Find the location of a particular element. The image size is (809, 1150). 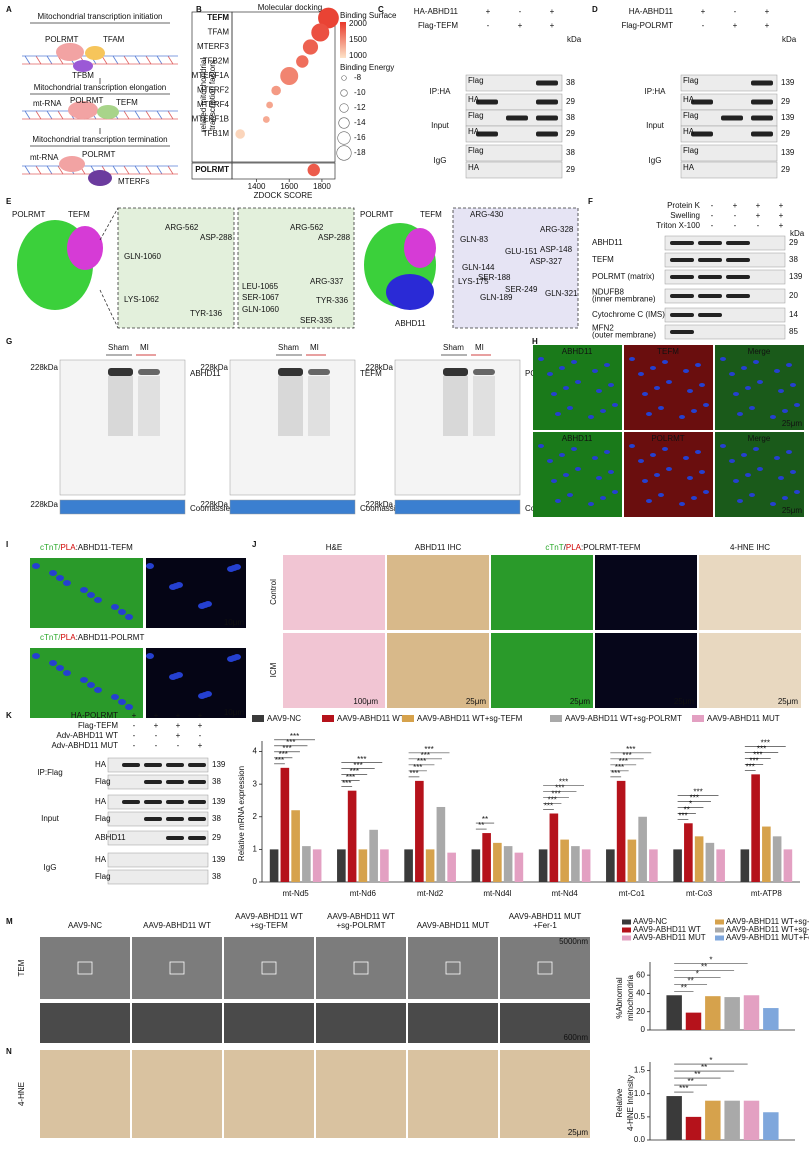

panel-label: F is located at coordinates (590, 201).